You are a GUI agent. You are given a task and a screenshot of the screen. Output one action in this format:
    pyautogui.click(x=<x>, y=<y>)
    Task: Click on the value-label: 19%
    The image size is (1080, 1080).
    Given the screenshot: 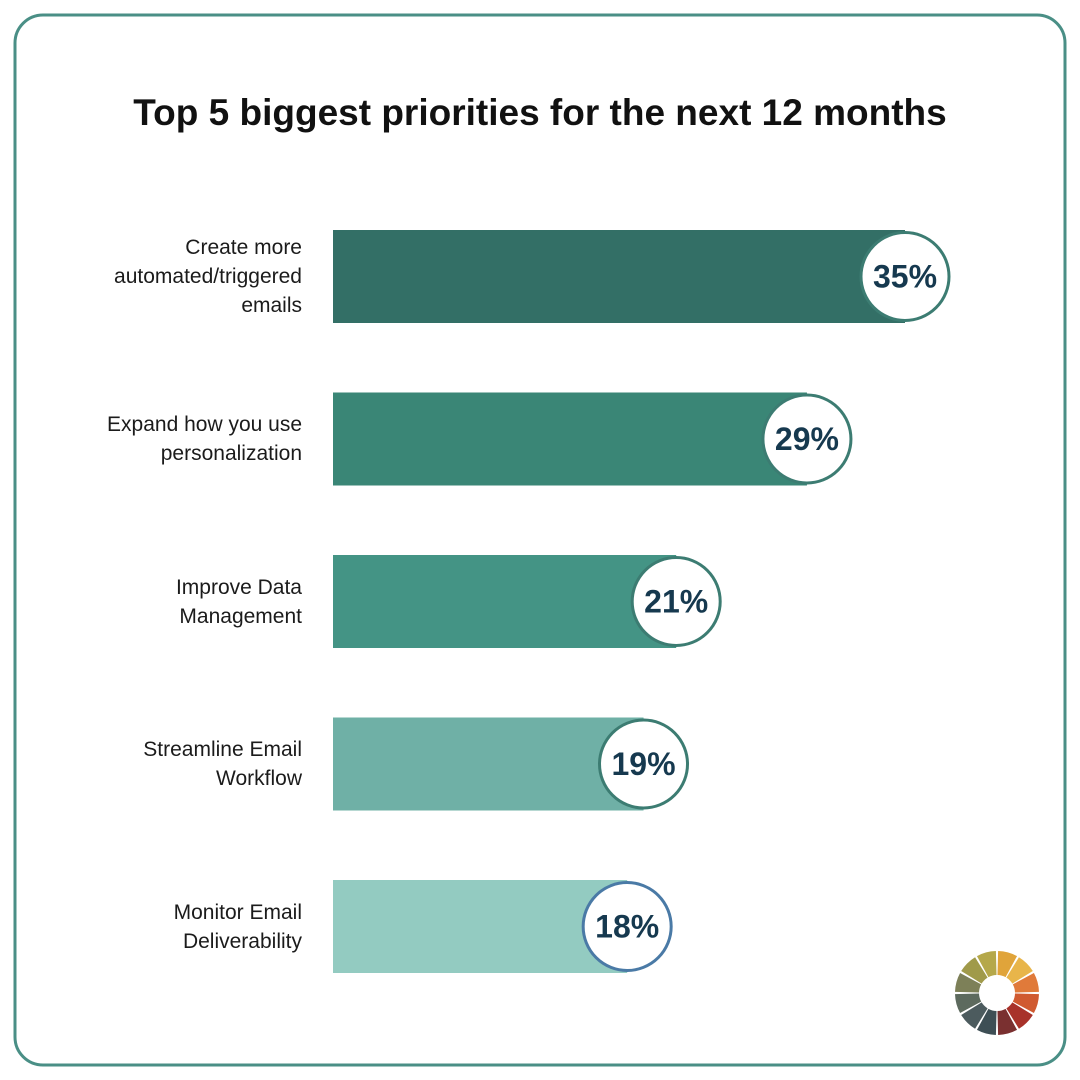 What is the action you would take?
    pyautogui.click(x=643, y=764)
    